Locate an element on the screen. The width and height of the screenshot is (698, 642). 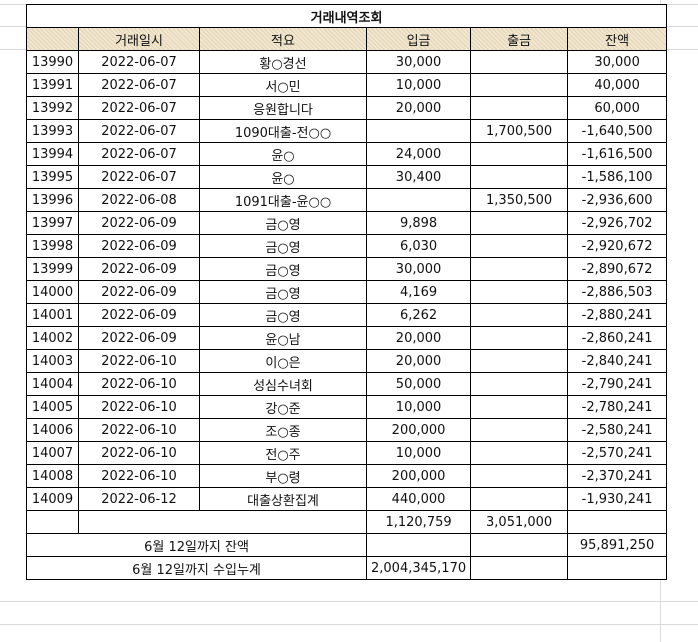
cell-memo: 황○경선 is located at coordinates (283, 62).